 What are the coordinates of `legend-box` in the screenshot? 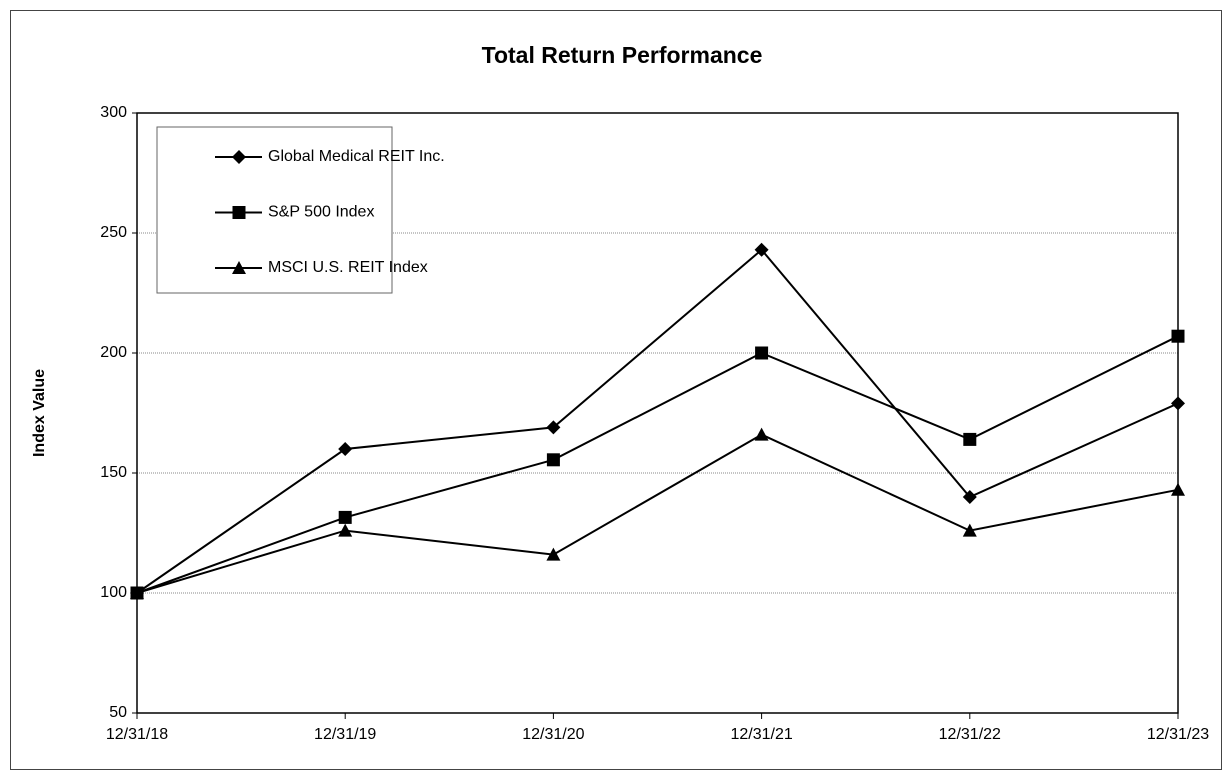 It's located at (274, 210).